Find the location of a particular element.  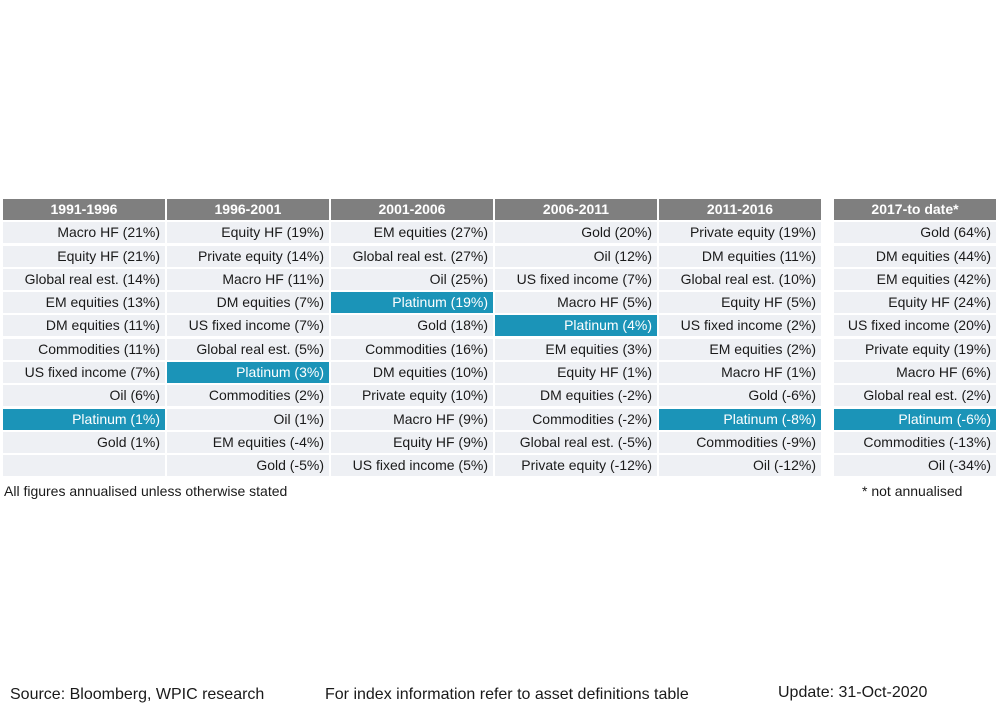

table-cell: Equity HF (5%) is located at coordinates (740, 303).